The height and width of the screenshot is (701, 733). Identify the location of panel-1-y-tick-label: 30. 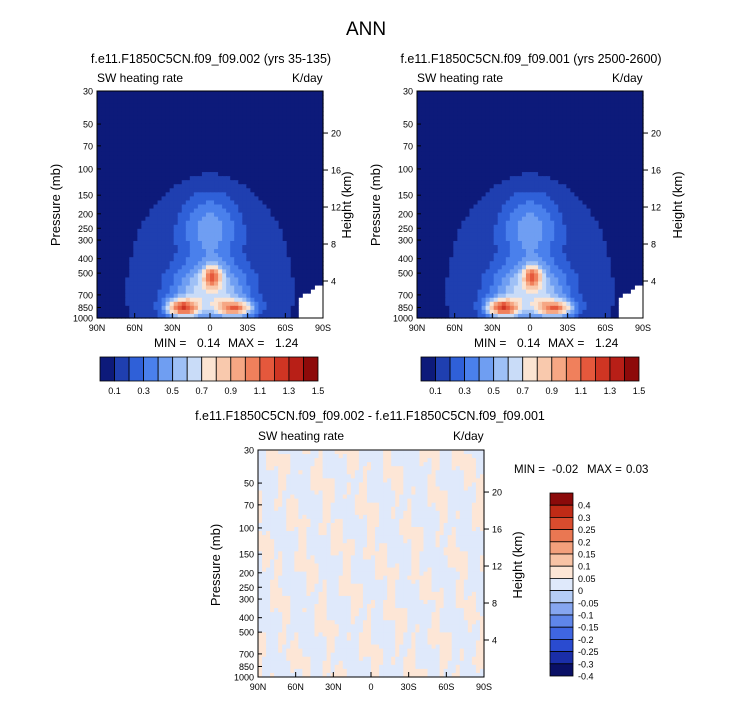
(88, 92).